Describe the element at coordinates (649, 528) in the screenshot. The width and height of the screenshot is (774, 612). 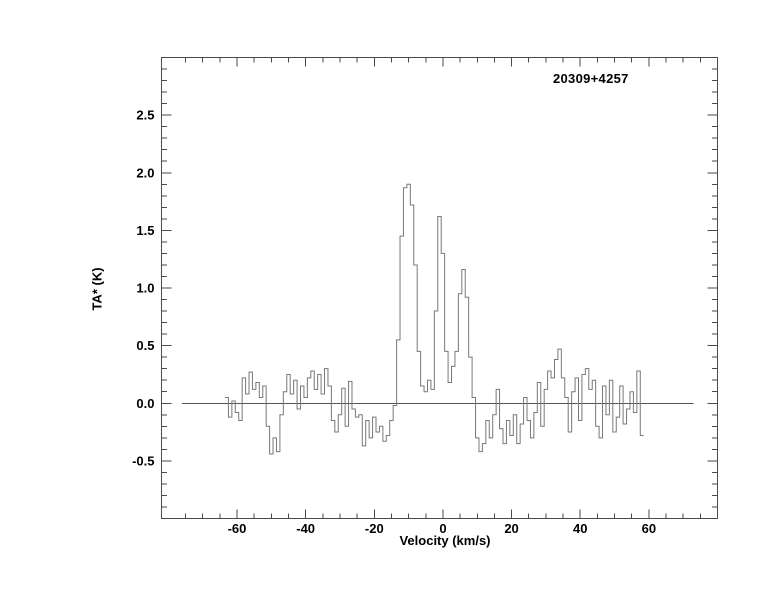
I see `x-tick-label: 60` at that location.